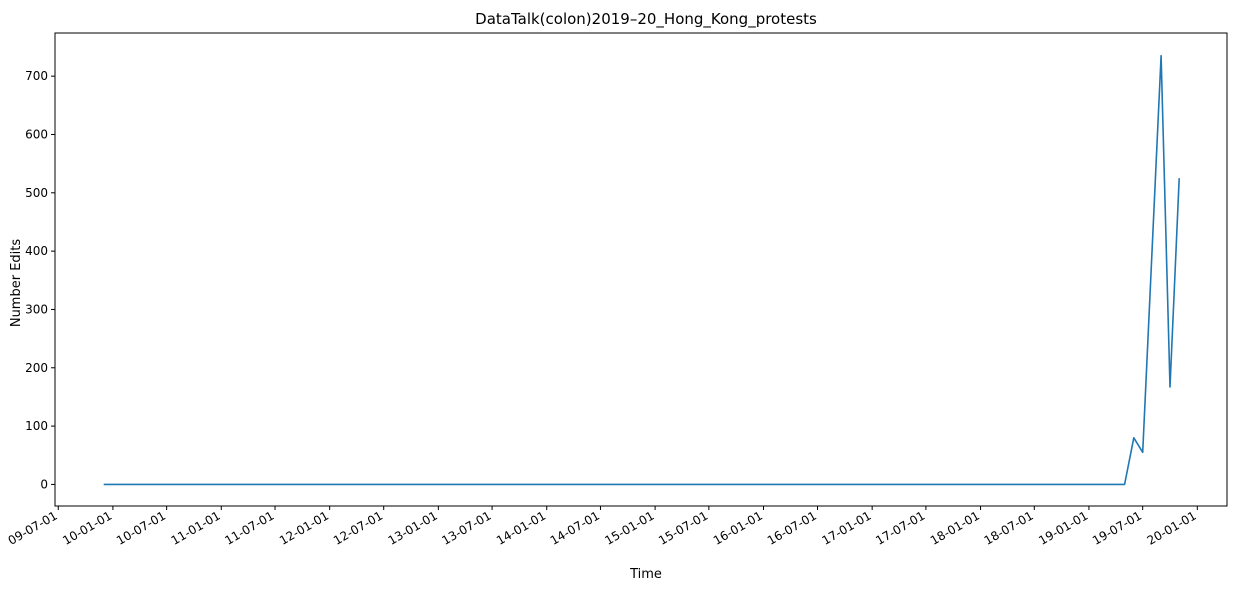 This screenshot has width=1238, height=591. What do you see at coordinates (36, 134) in the screenshot?
I see `y-tick-label: 600` at bounding box center [36, 134].